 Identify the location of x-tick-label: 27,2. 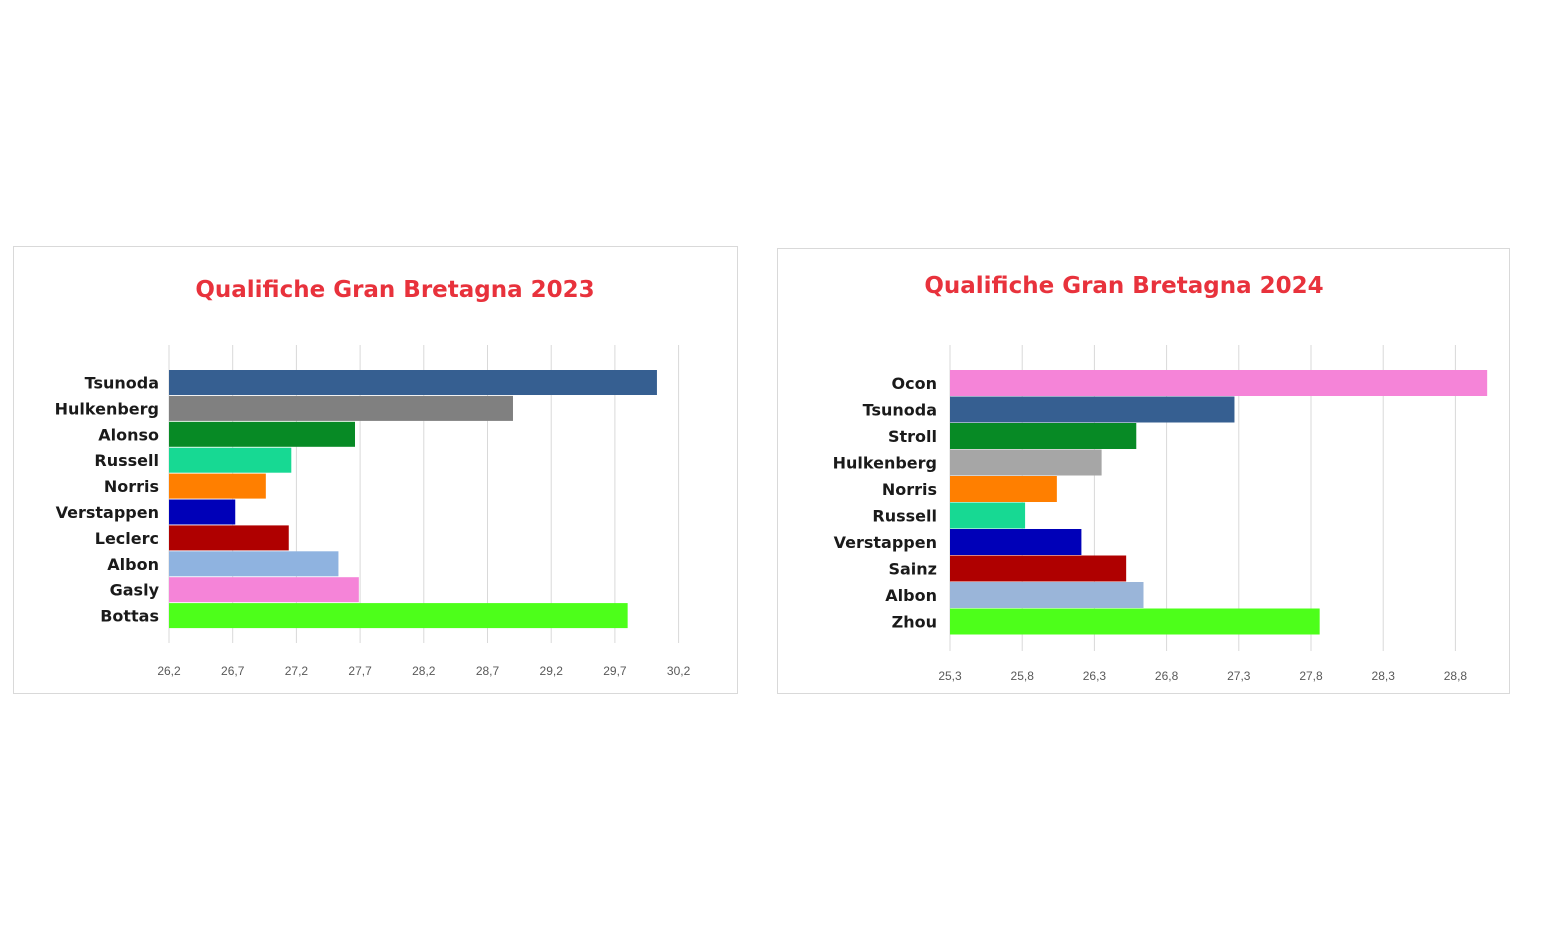
(297, 671).